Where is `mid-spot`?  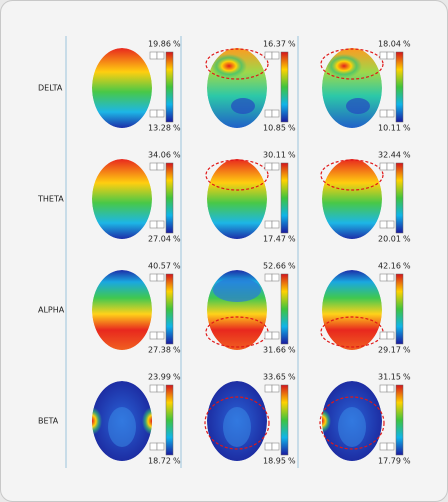
mid-spot is located at coordinates (237, 427).